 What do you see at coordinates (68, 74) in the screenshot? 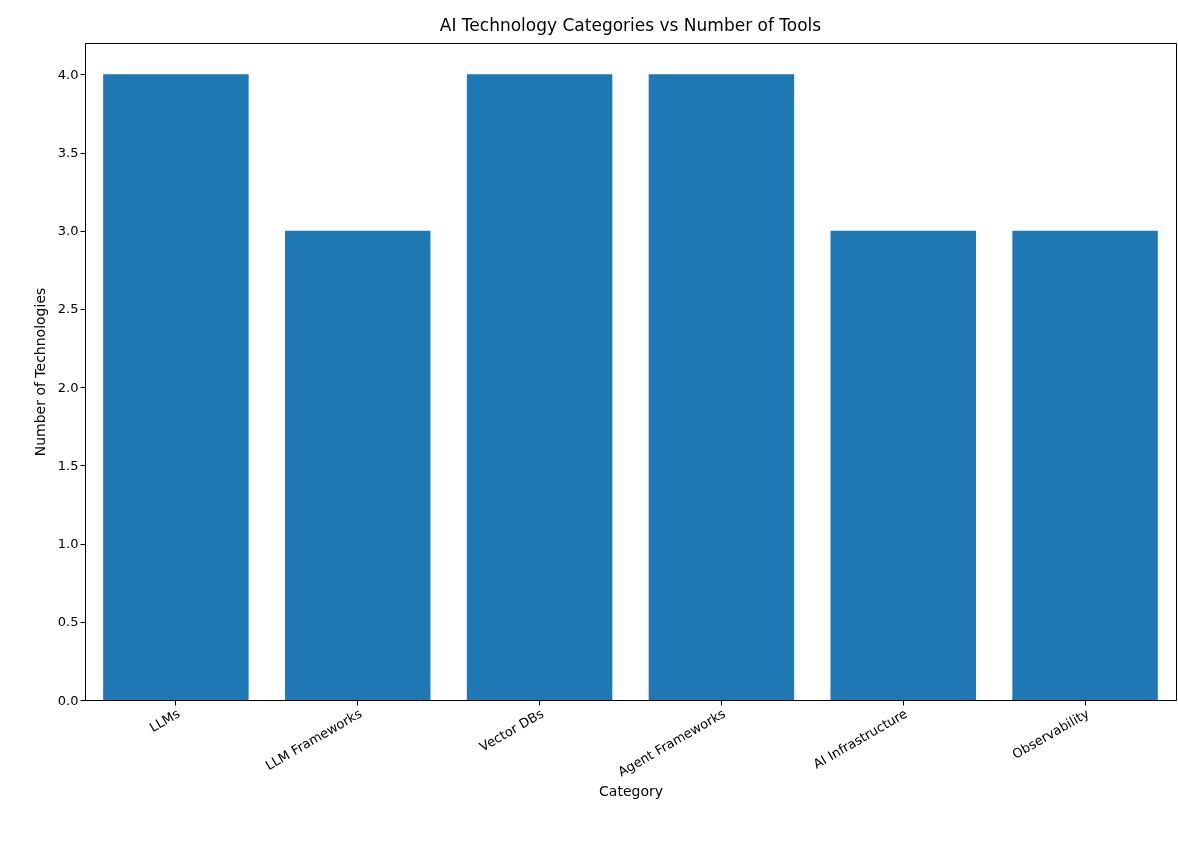
I see `y-tick-label: 4.0` at bounding box center [68, 74].